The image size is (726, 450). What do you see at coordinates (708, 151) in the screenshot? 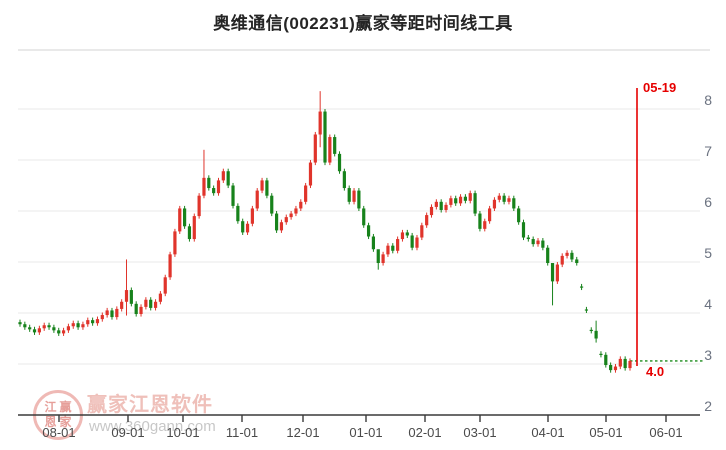
I see `y-tick-label: 7` at bounding box center [708, 151].